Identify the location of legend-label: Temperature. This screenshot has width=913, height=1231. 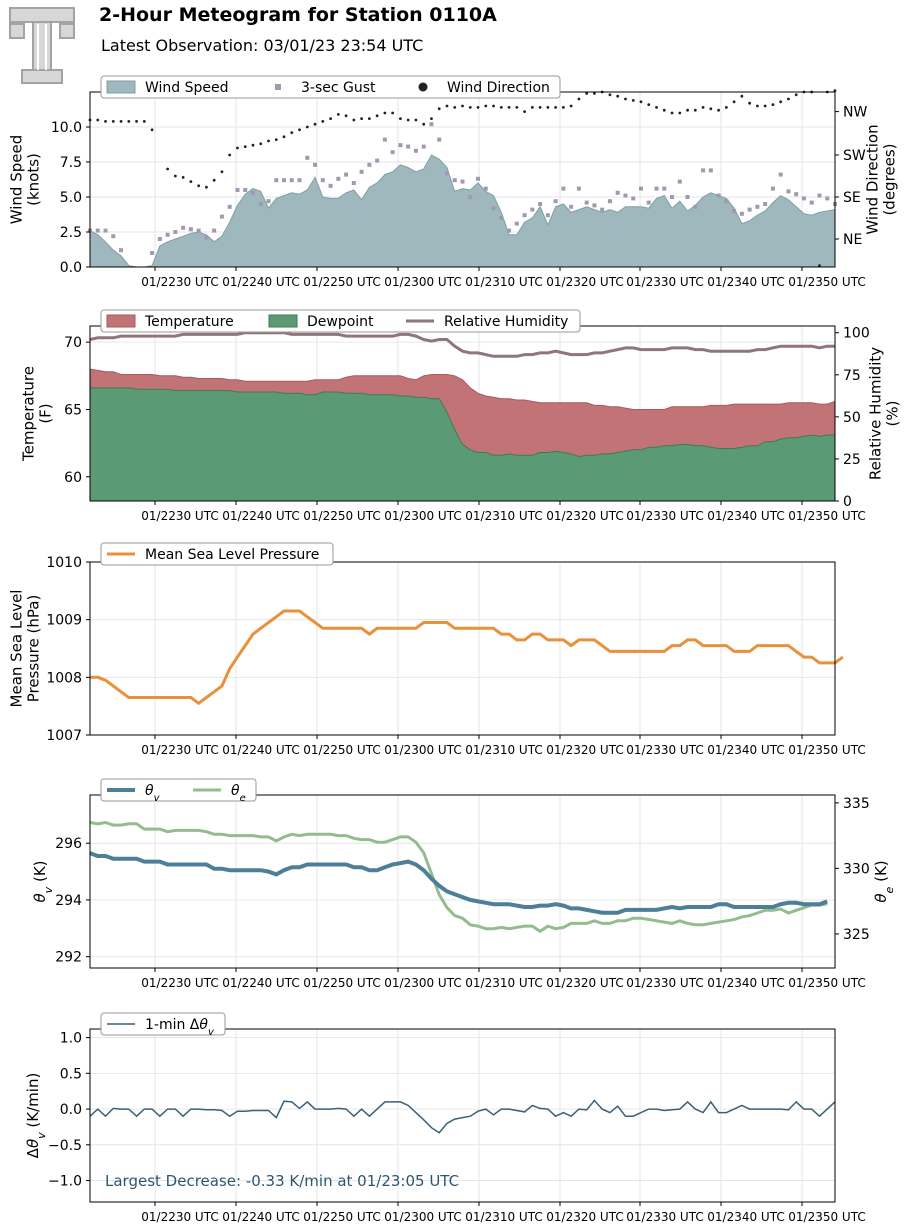
(189, 322).